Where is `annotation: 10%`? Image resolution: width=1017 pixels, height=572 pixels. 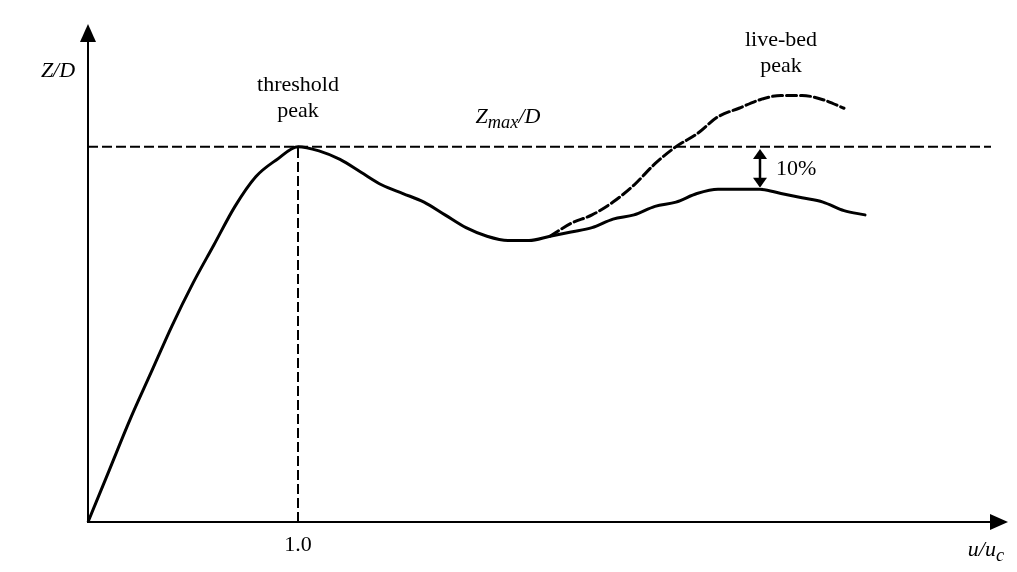 annotation: 10% is located at coordinates (797, 167).